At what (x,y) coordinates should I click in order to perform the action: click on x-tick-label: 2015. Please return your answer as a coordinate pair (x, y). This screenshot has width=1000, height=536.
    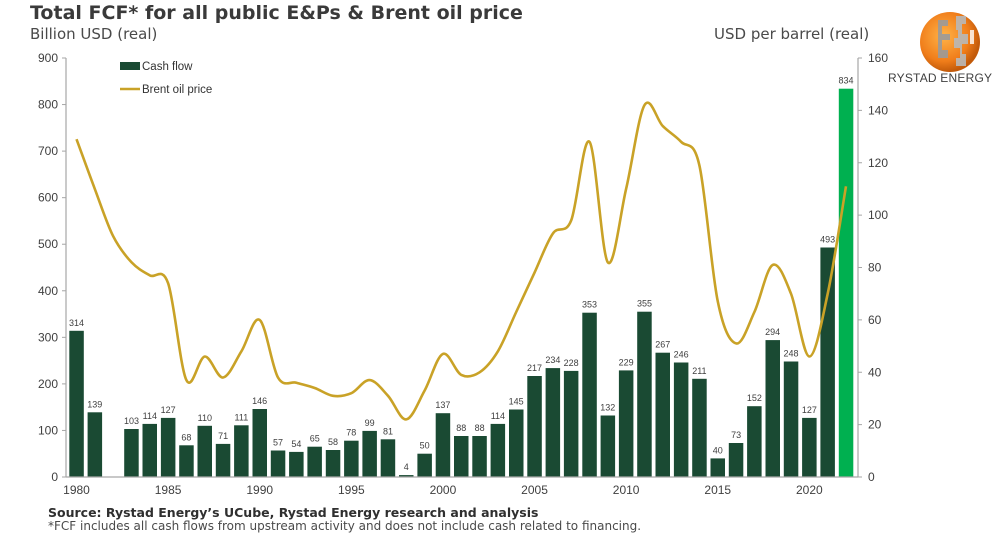
    Looking at the image, I should click on (717, 490).